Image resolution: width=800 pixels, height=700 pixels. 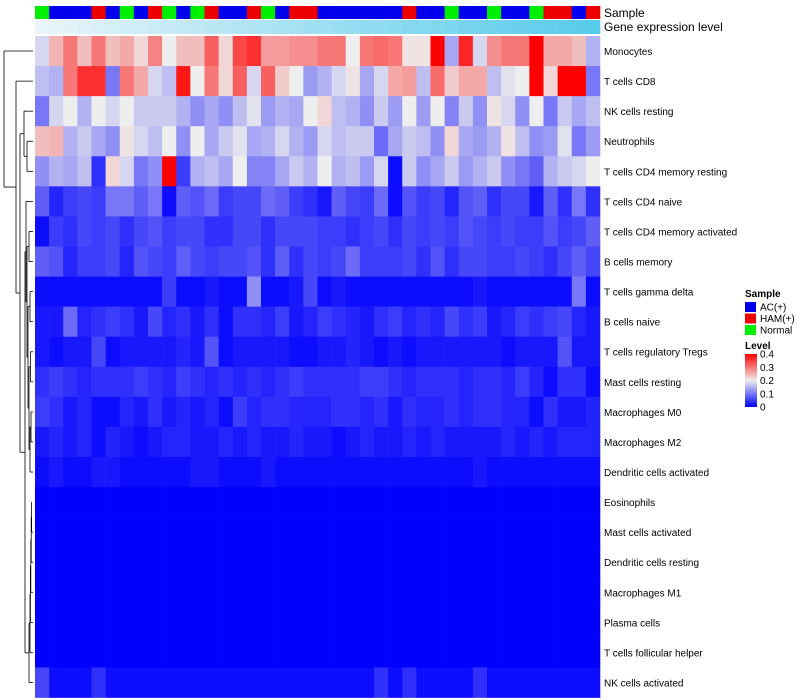 I want to click on legend-level-tick: 0.3, so click(x=767, y=368).